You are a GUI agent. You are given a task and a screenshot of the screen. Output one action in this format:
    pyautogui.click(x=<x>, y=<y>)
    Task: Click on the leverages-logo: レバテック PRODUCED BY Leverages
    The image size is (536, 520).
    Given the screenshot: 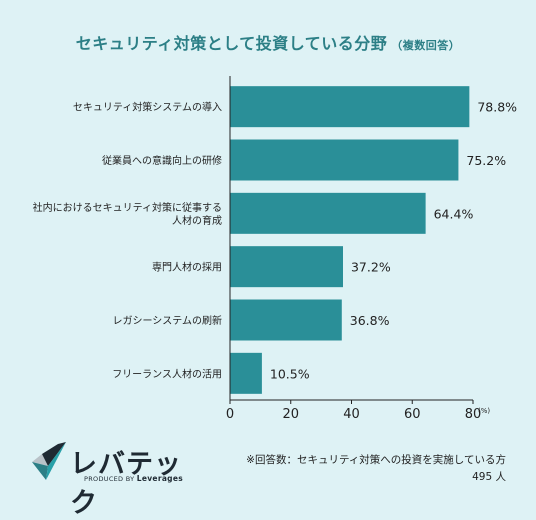 What is the action you would take?
    pyautogui.click(x=118, y=479)
    